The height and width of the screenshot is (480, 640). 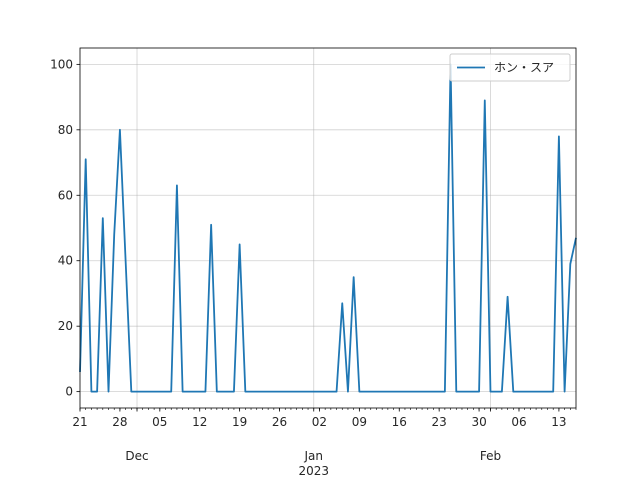 I want to click on legend: ホン・スア, so click(x=510, y=67).